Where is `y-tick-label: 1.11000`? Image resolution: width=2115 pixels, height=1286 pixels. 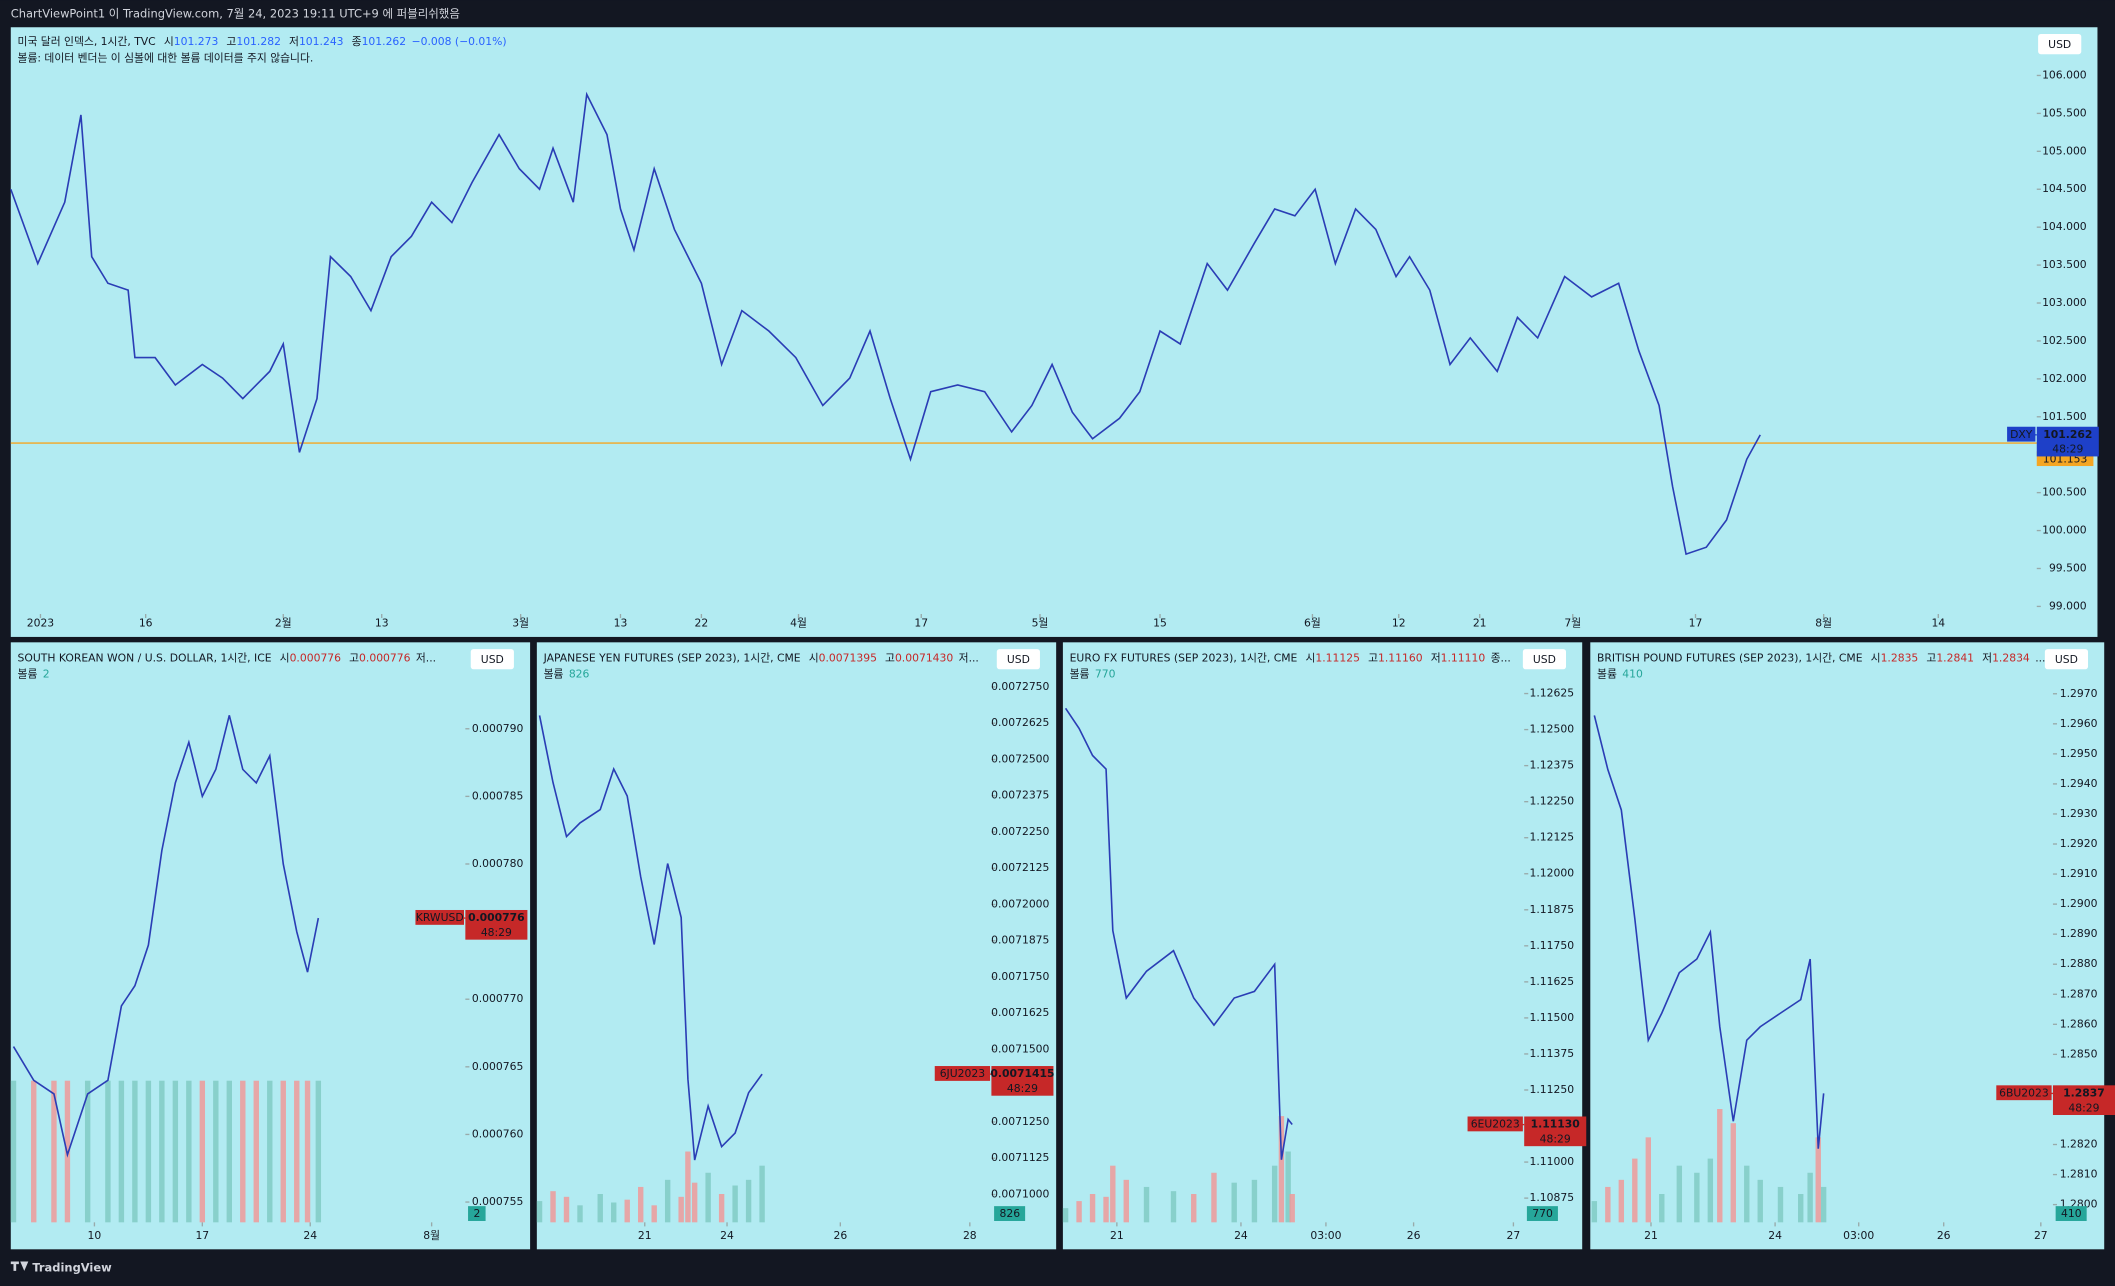 y-tick-label: 1.11000 is located at coordinates (1552, 1161).